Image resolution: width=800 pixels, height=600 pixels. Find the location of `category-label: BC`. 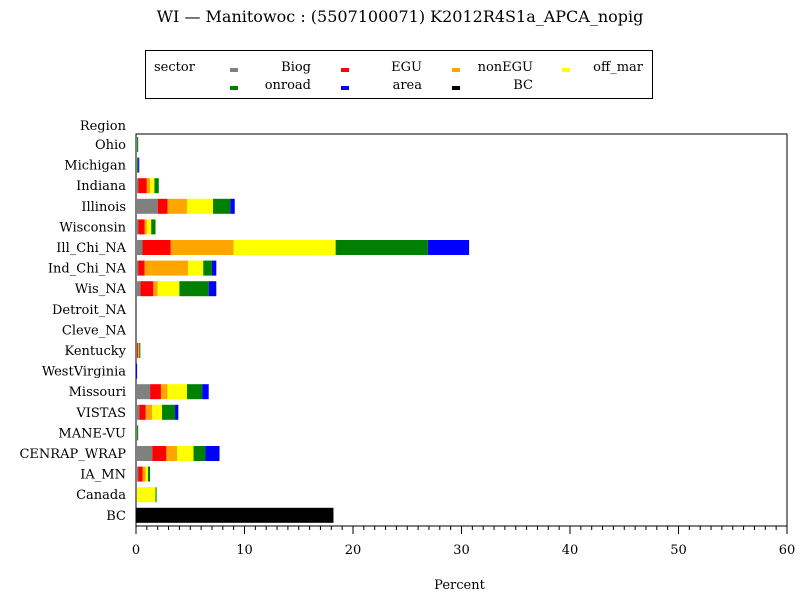

category-label: BC is located at coordinates (116, 516).